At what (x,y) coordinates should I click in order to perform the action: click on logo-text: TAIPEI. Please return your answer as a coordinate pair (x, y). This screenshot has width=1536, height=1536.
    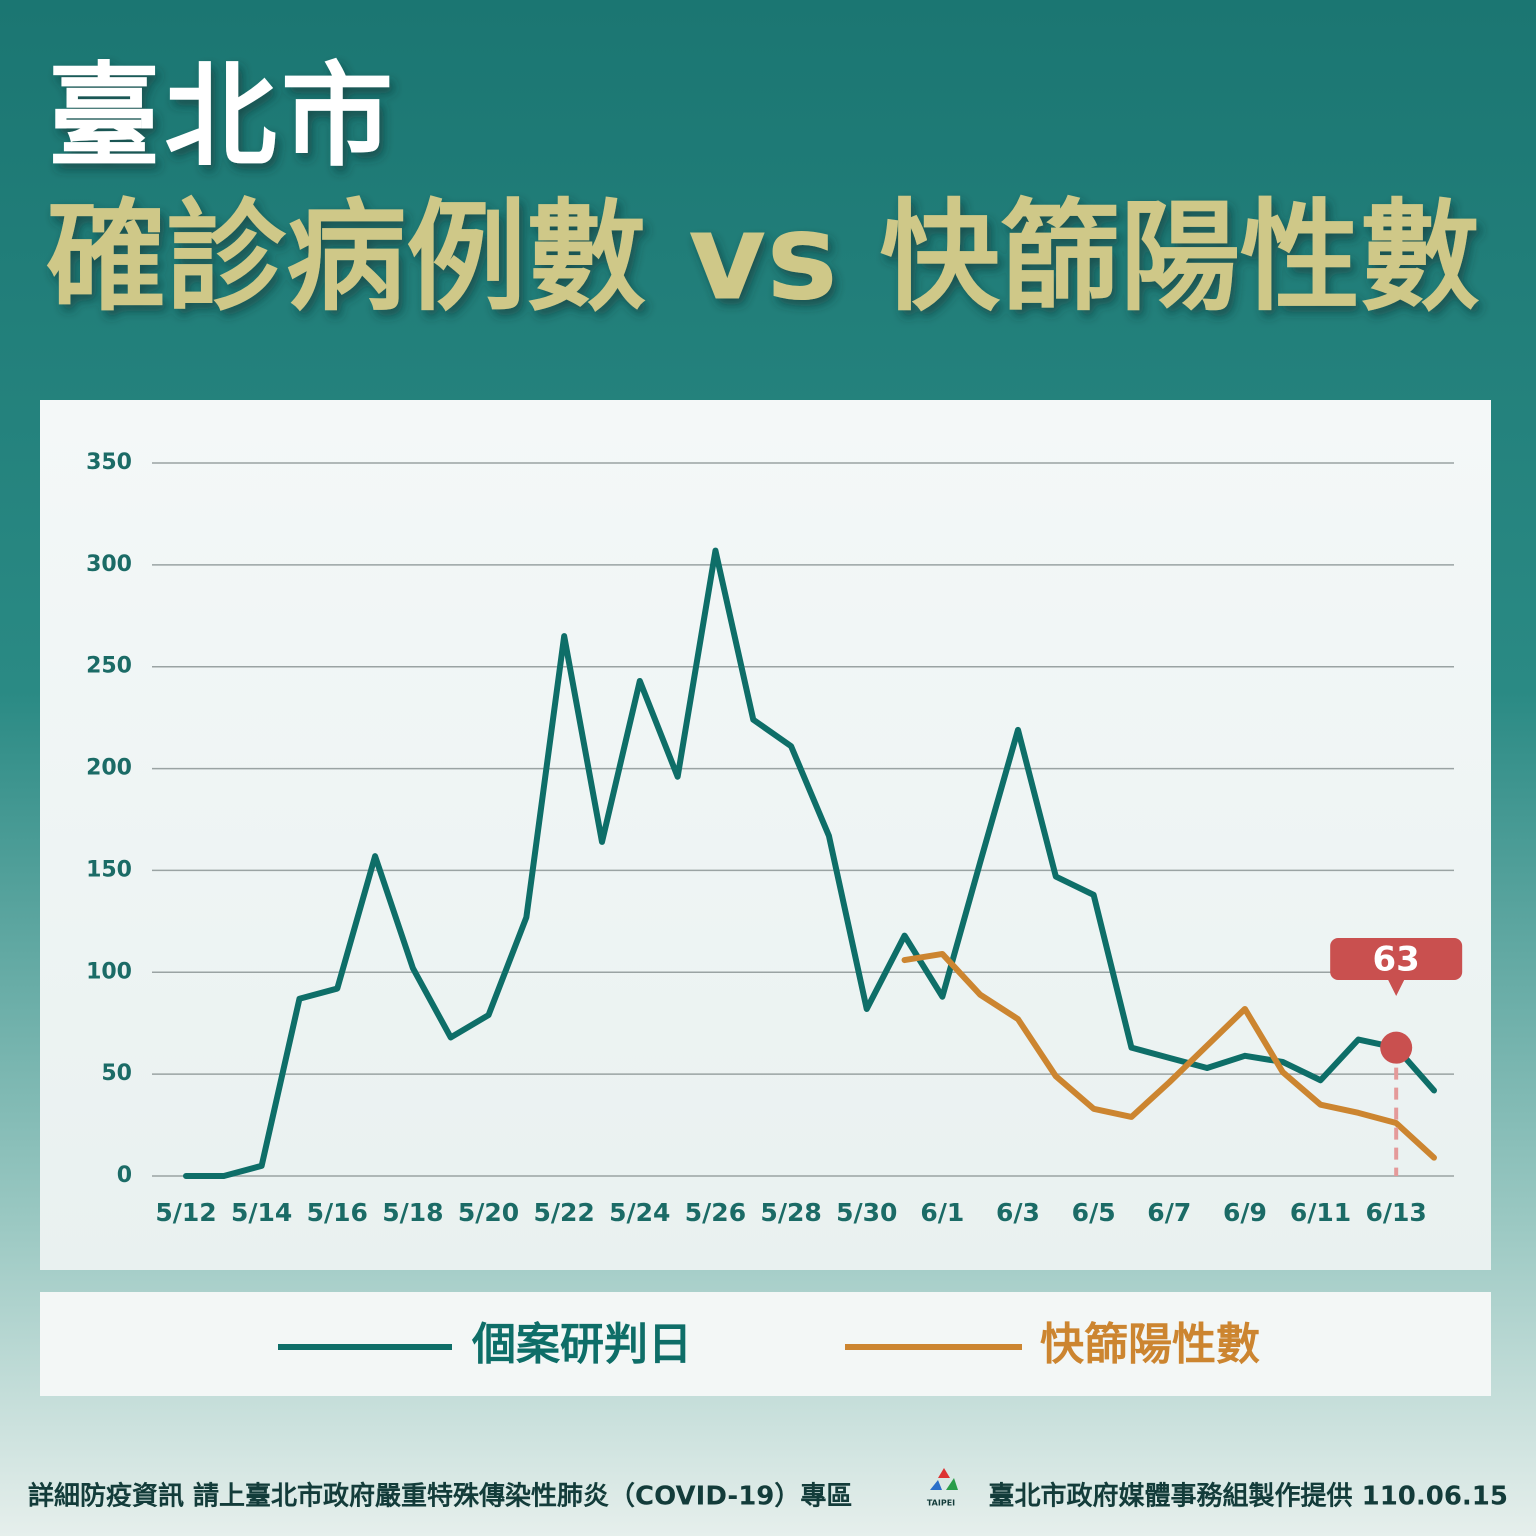
    Looking at the image, I should click on (941, 1503).